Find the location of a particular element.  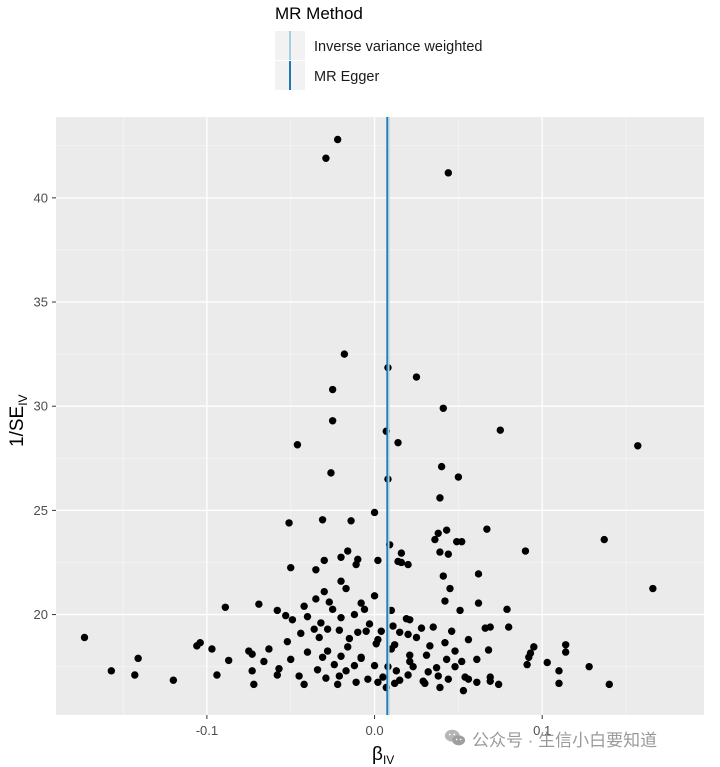

x-axis-title: βIV is located at coordinates (383, 755).